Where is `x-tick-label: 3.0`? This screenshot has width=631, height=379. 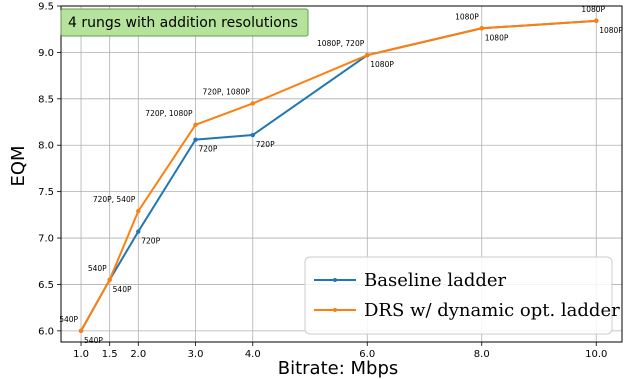
x-tick-label: 3.0 is located at coordinates (196, 354).